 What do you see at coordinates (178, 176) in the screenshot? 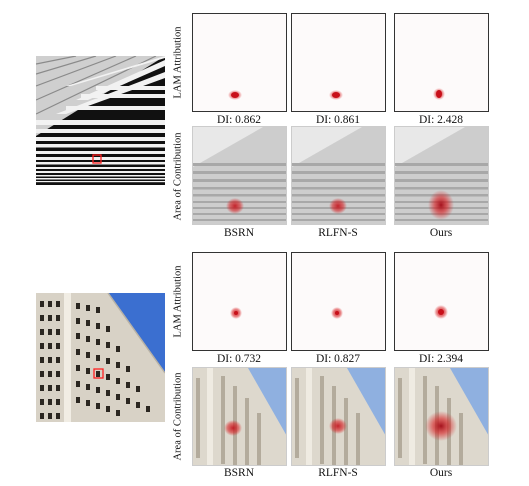
I see `row-label-area-1: Area of Contribution` at bounding box center [178, 176].